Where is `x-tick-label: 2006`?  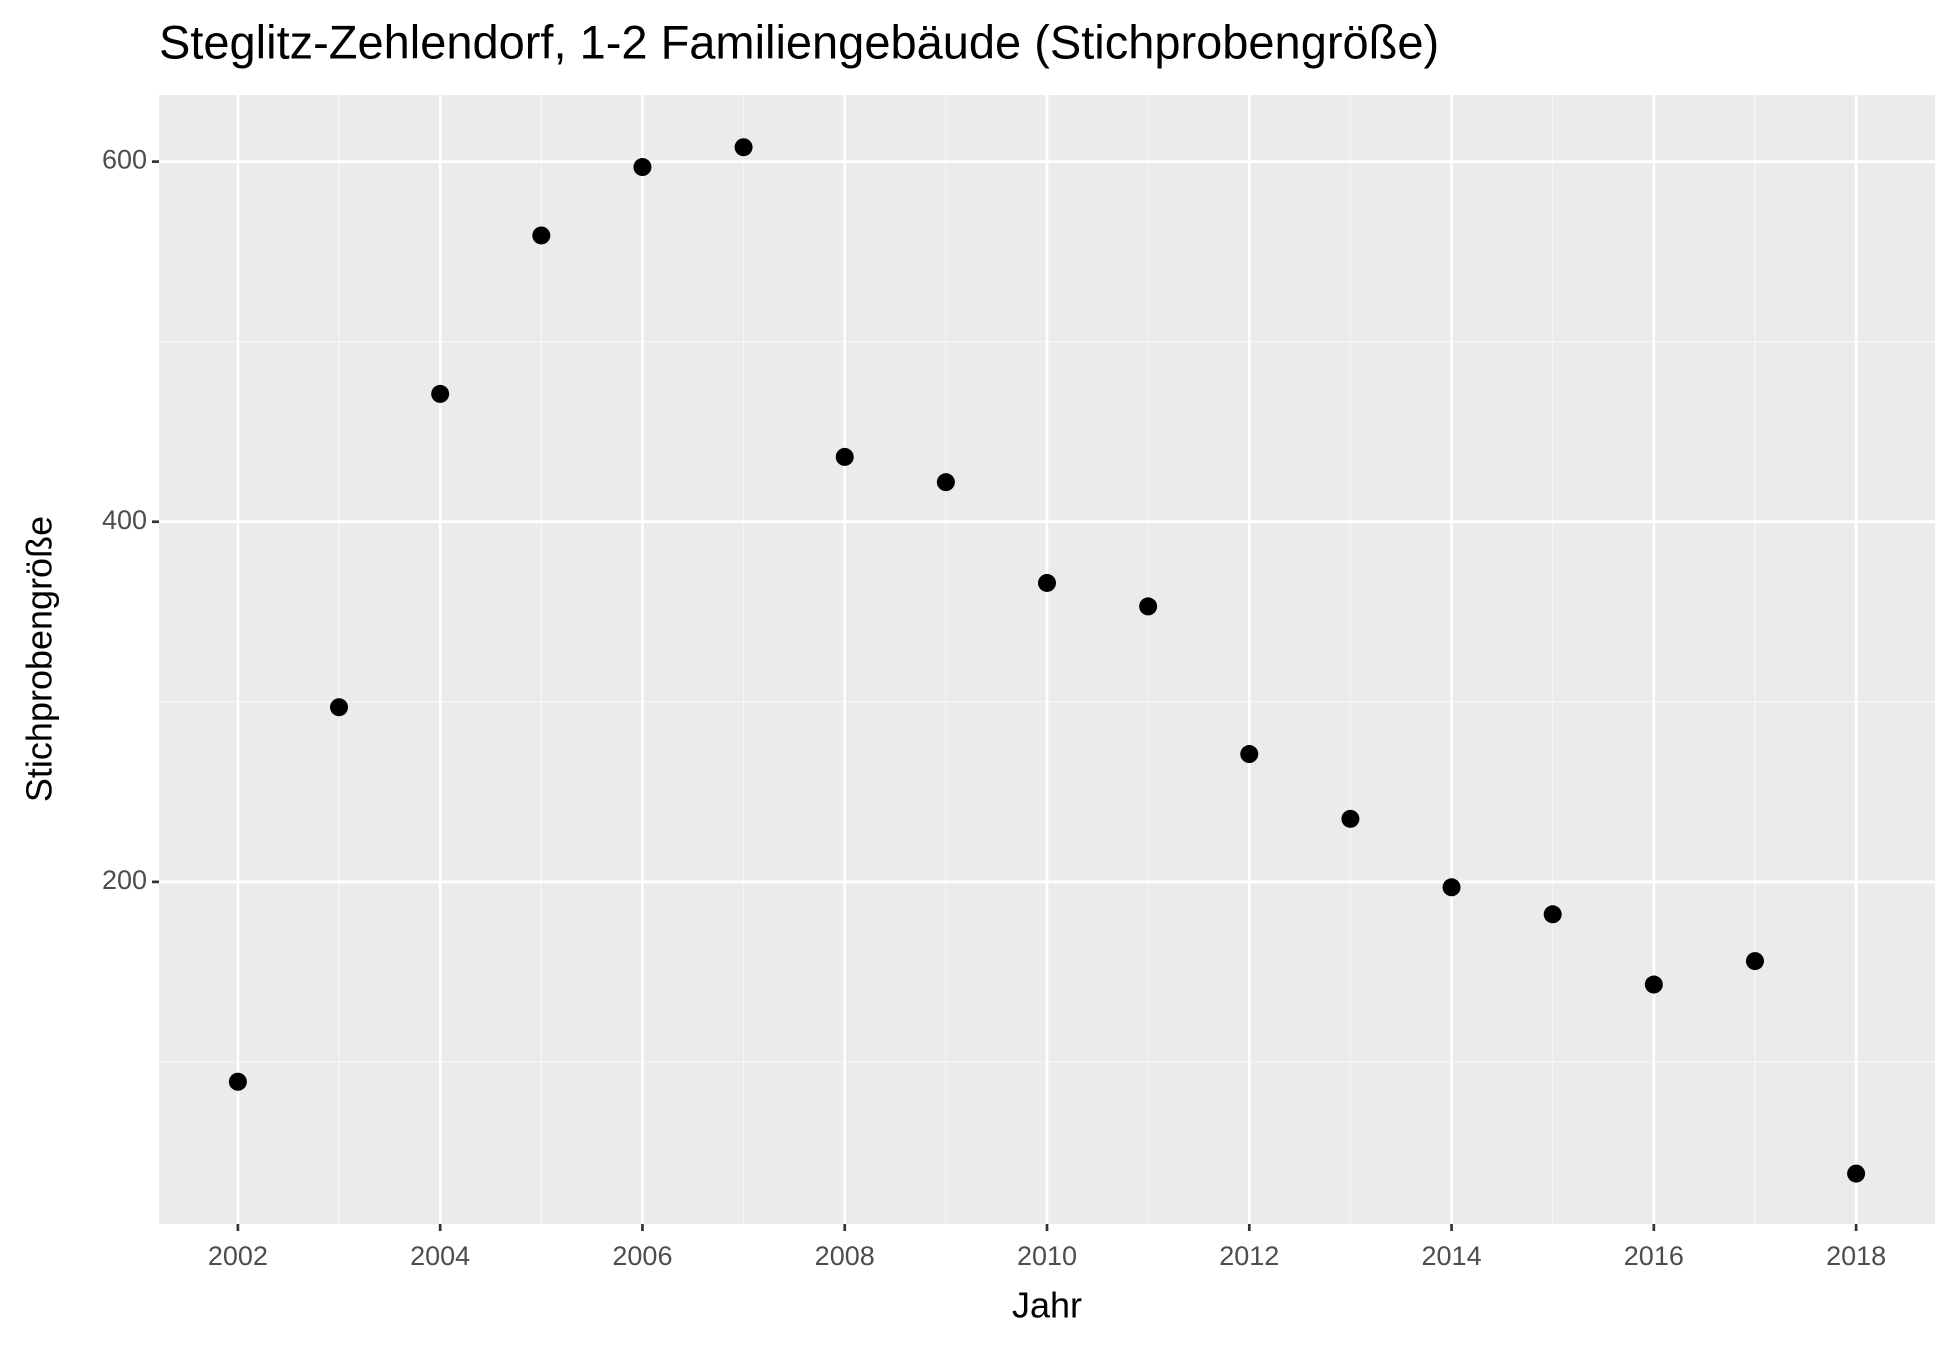
x-tick-label: 2006 is located at coordinates (642, 1256).